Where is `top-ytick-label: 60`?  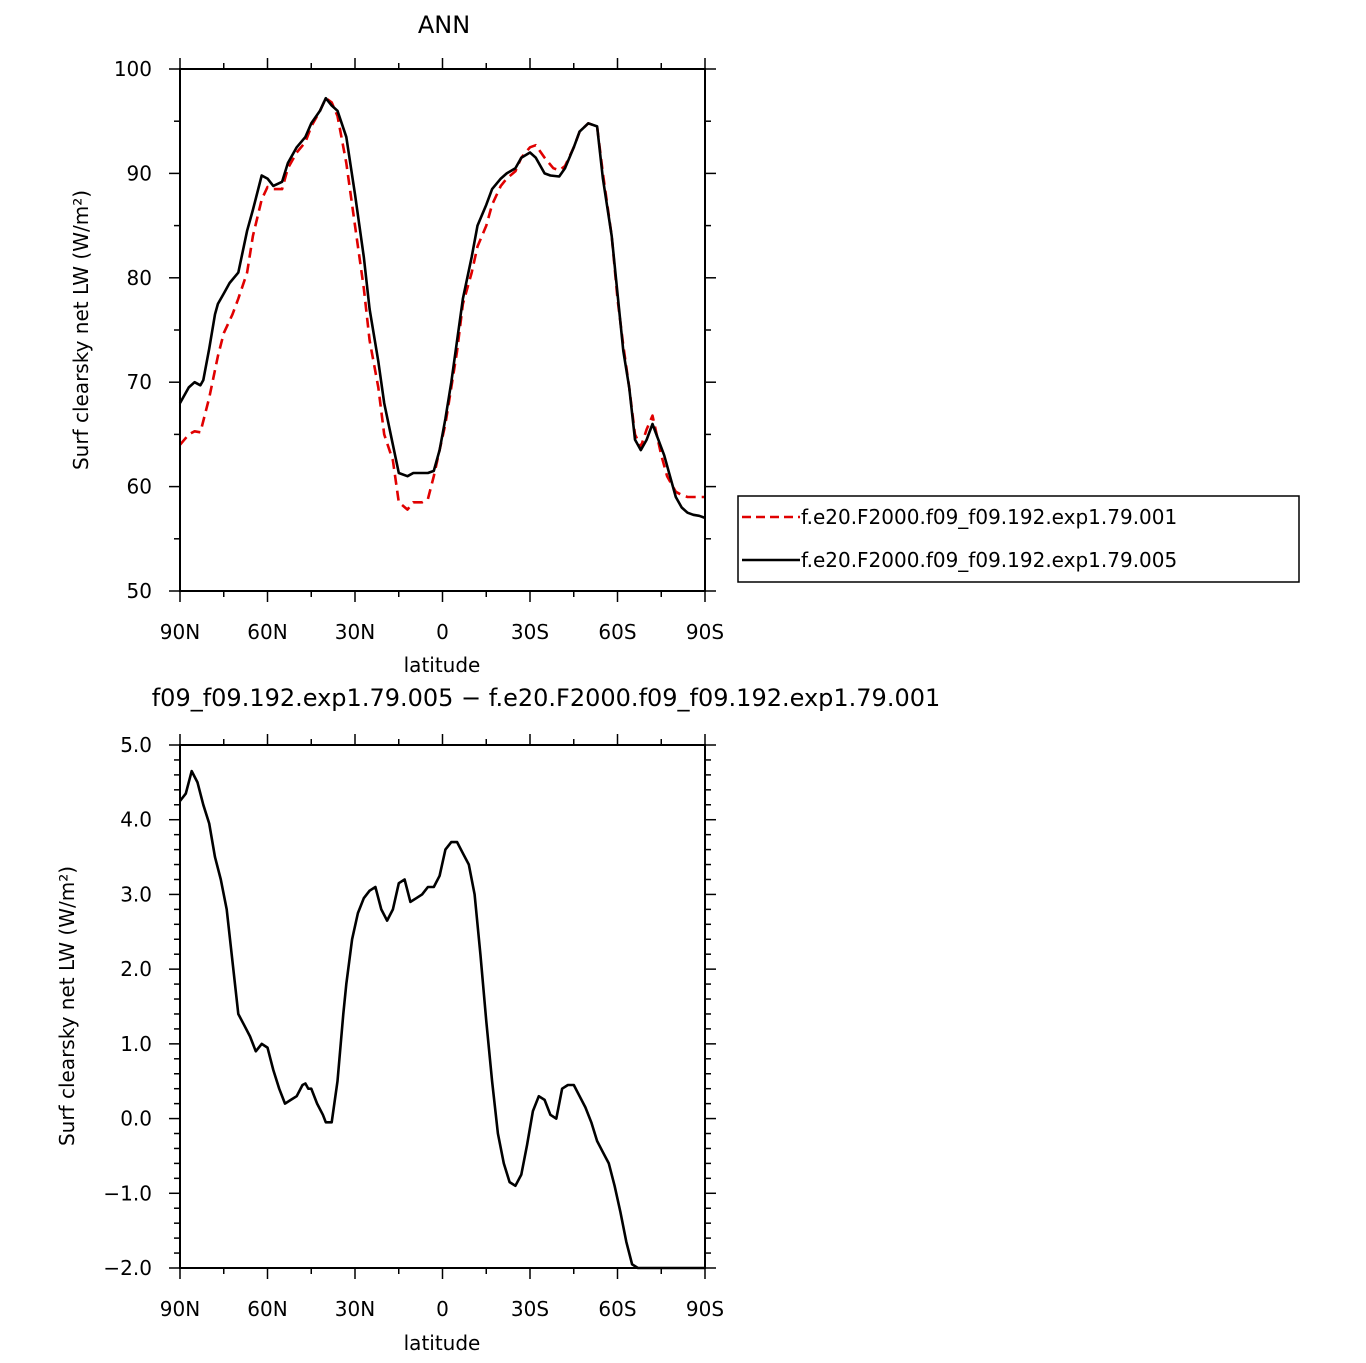 top-ytick-label: 60 is located at coordinates (139, 487).